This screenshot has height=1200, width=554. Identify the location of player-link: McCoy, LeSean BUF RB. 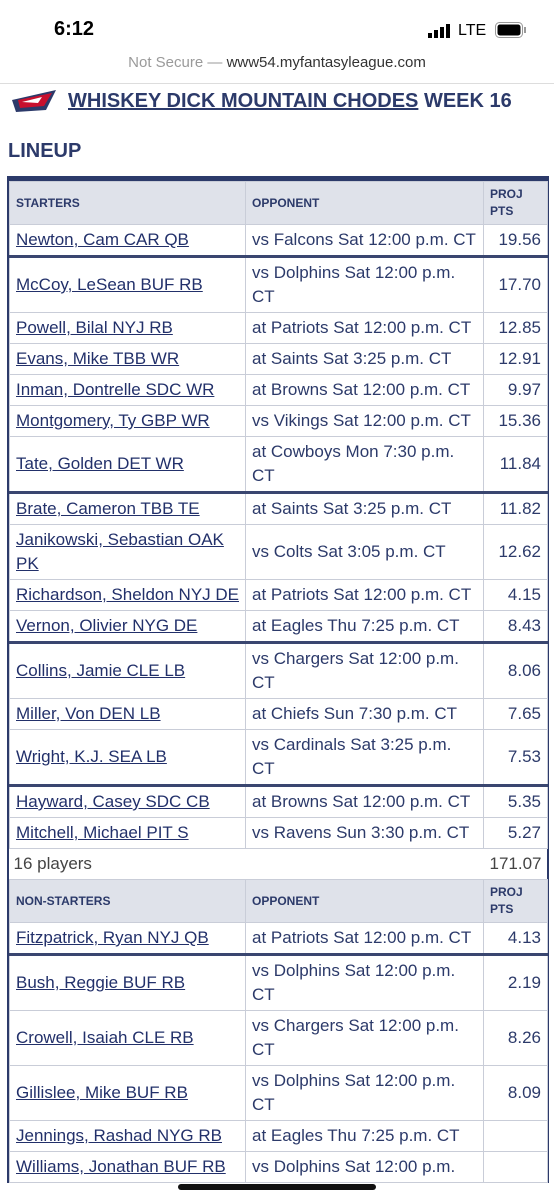
(109, 284).